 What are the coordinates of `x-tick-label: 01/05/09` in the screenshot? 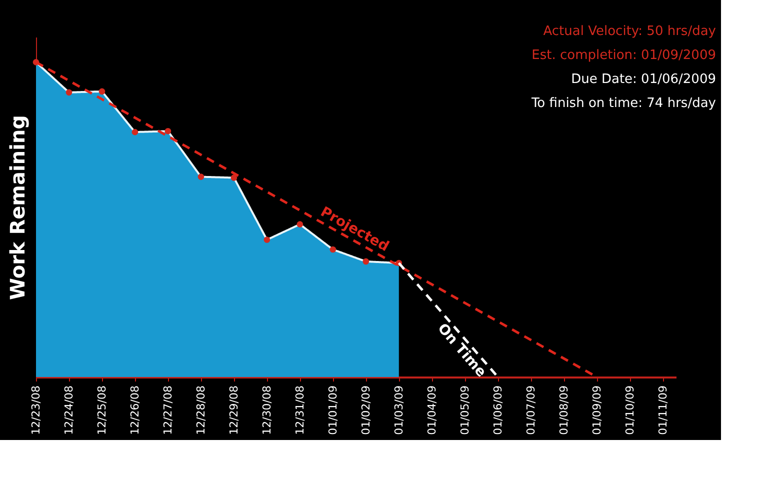 It's located at (465, 410).